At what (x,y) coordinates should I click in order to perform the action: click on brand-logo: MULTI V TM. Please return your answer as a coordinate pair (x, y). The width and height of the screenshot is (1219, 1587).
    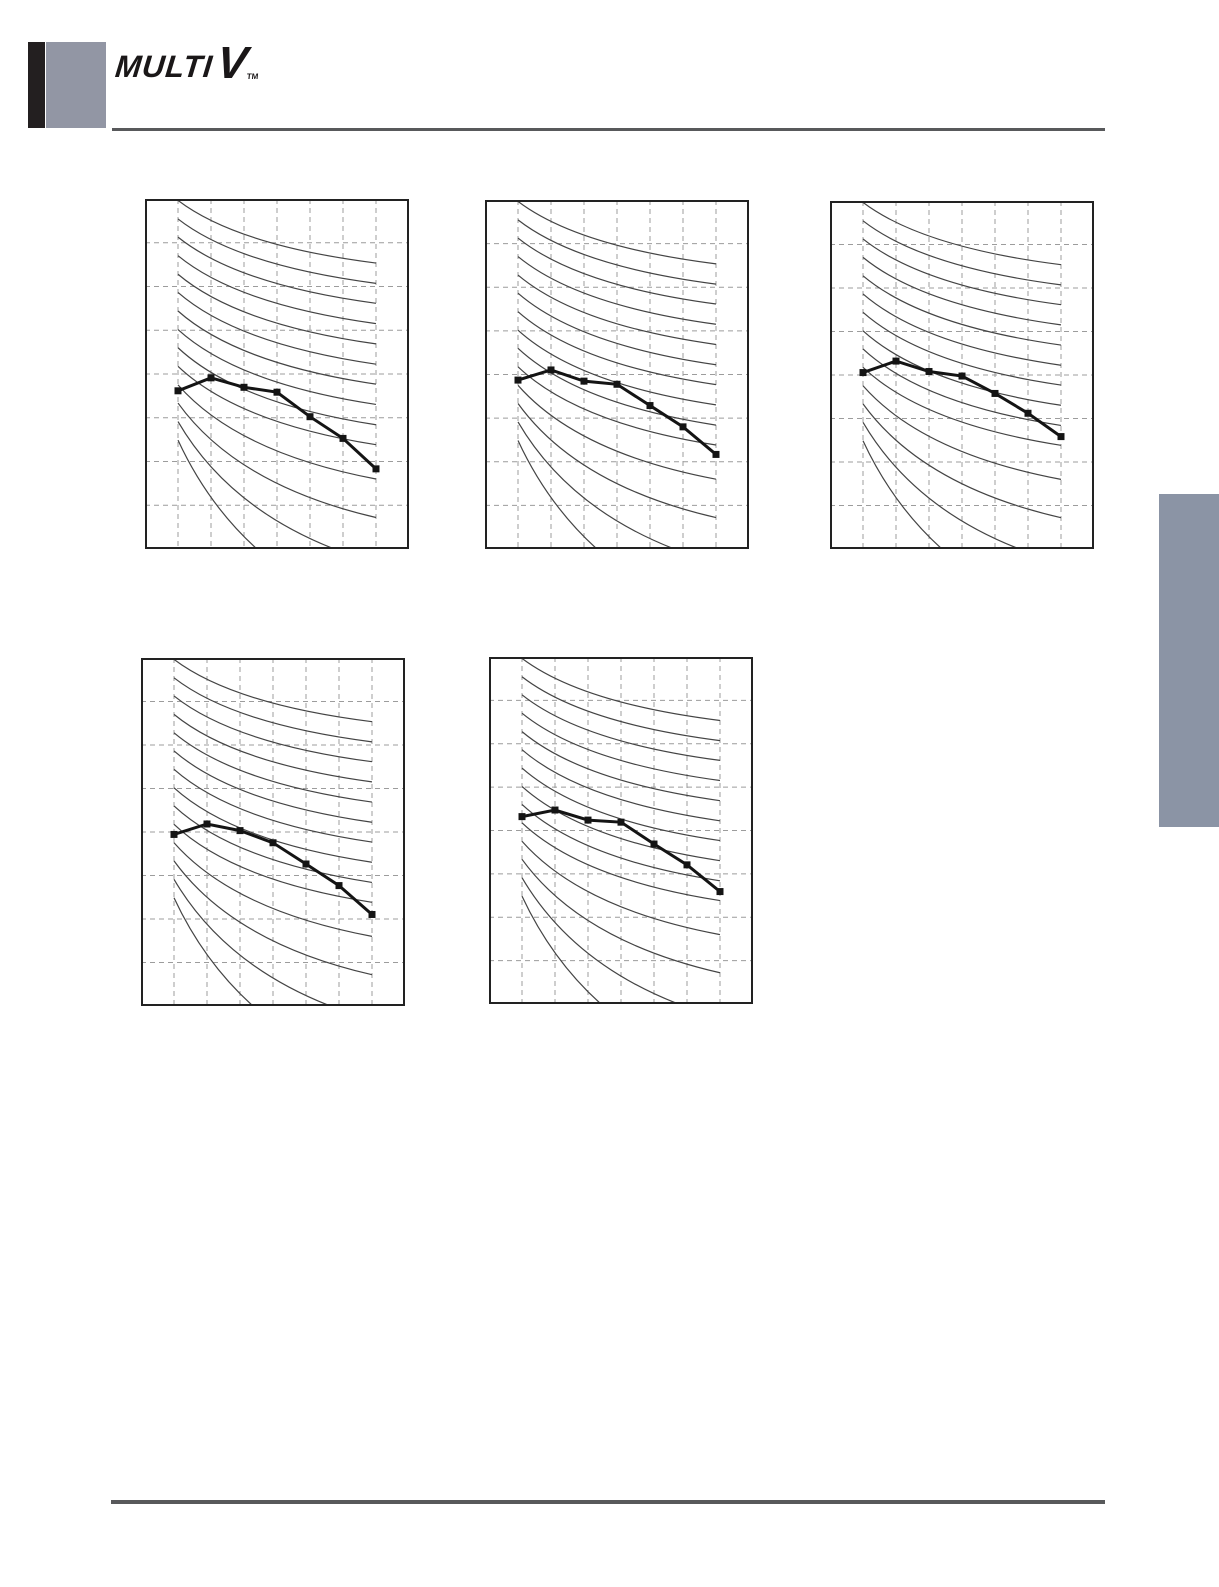
    Looking at the image, I should click on (187, 63).